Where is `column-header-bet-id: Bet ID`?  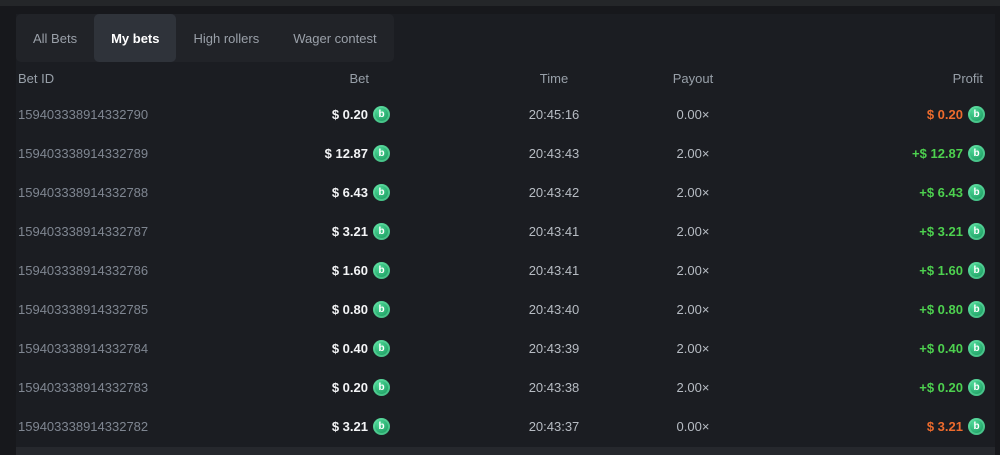 column-header-bet-id: Bet ID is located at coordinates (36, 78).